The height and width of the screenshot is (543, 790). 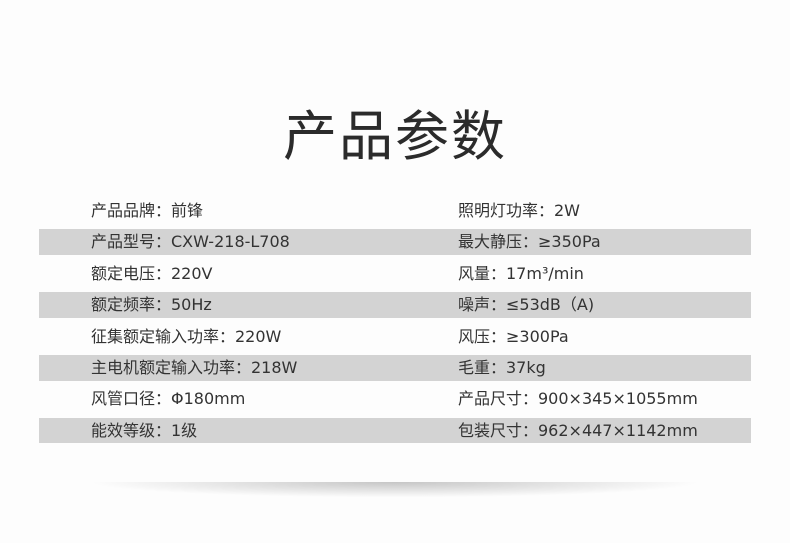 What do you see at coordinates (395, 398) in the screenshot?
I see `spec-row: 风管口径：Φ180mm 产品尺寸：900×345×1055mm` at bounding box center [395, 398].